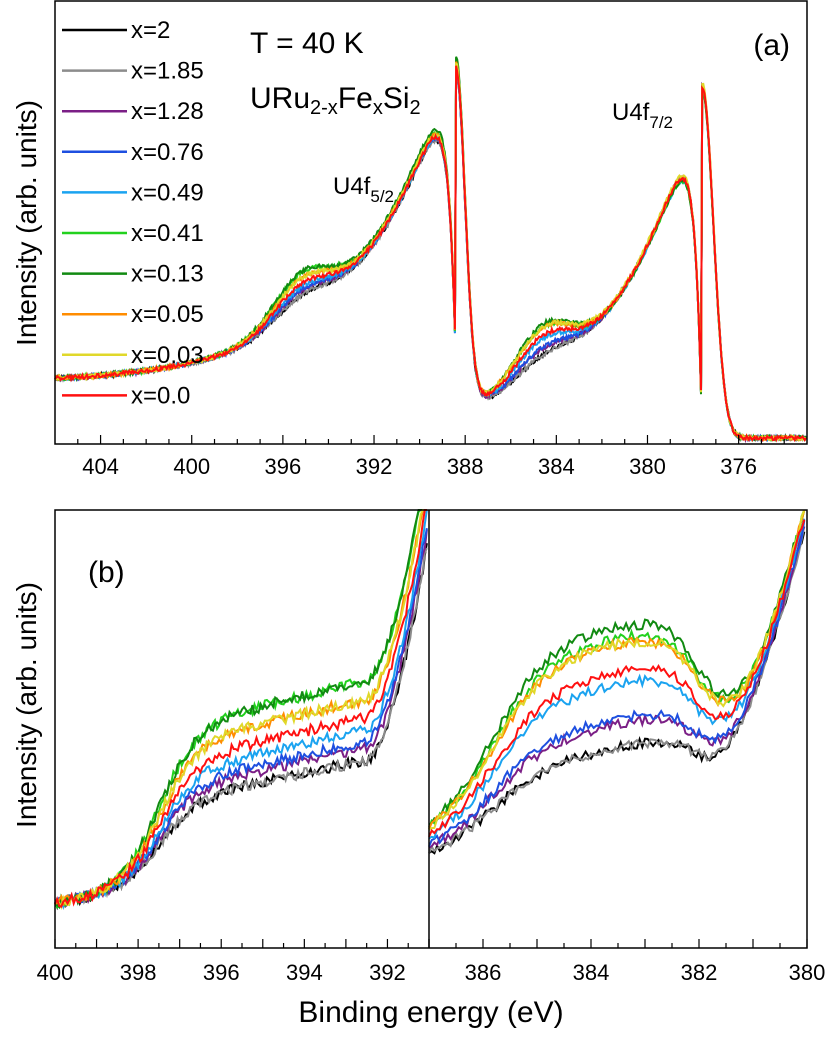 Image resolution: width=831 pixels, height=1037 pixels. Describe the element at coordinates (738, 466) in the screenshot. I see `panel-a-xtick-label: 376` at that location.